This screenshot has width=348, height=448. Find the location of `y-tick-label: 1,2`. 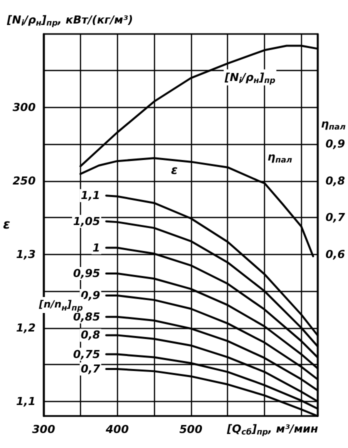

y-tick-label: 1,2 is located at coordinates (26, 327).